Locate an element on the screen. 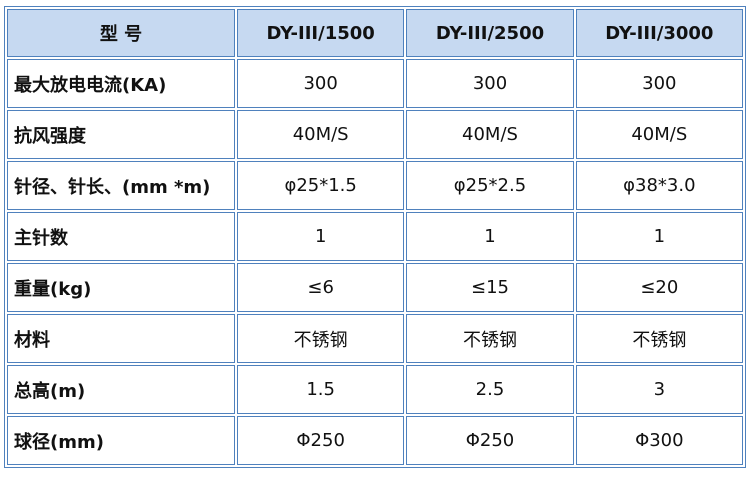  header-cell: DY-III/2500 is located at coordinates (490, 33).